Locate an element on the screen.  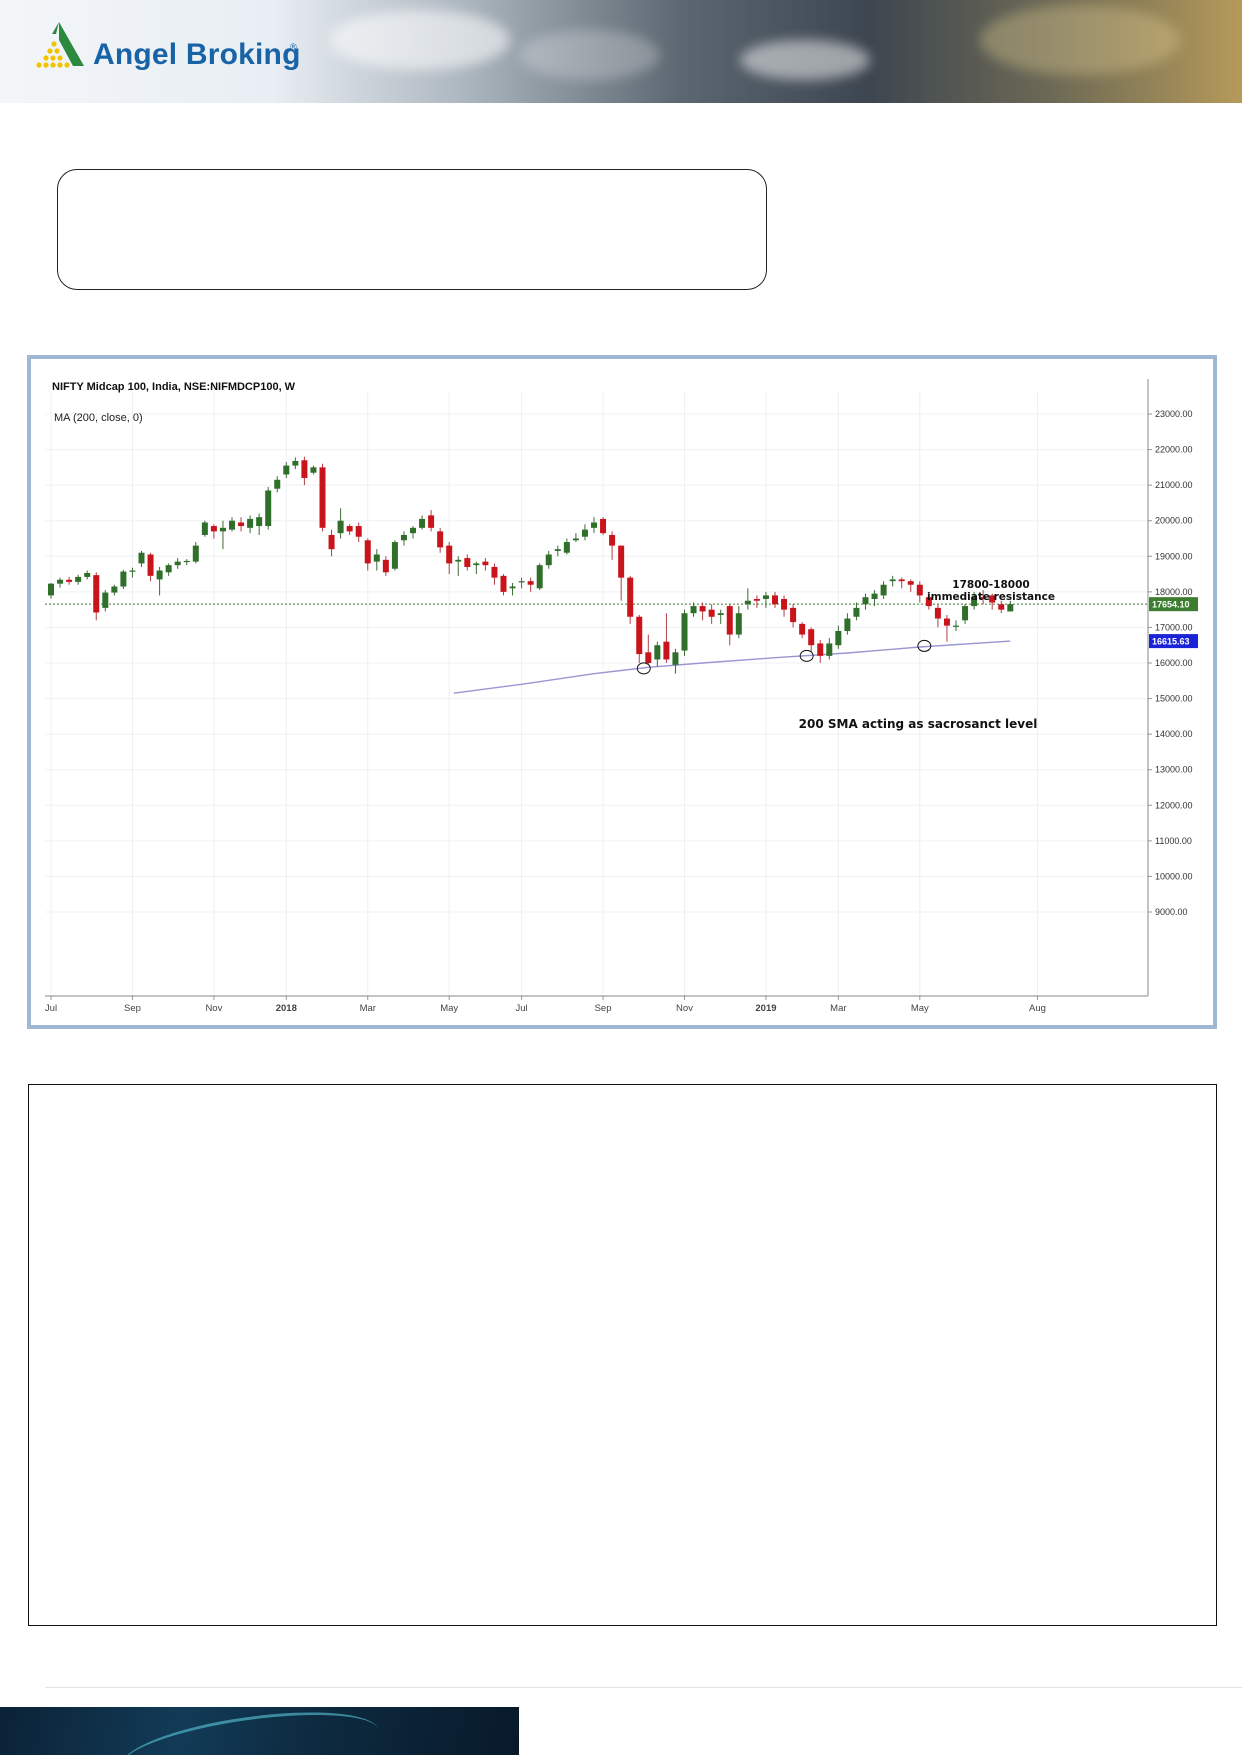
angel-logo-icon is located at coordinates (60, 45).